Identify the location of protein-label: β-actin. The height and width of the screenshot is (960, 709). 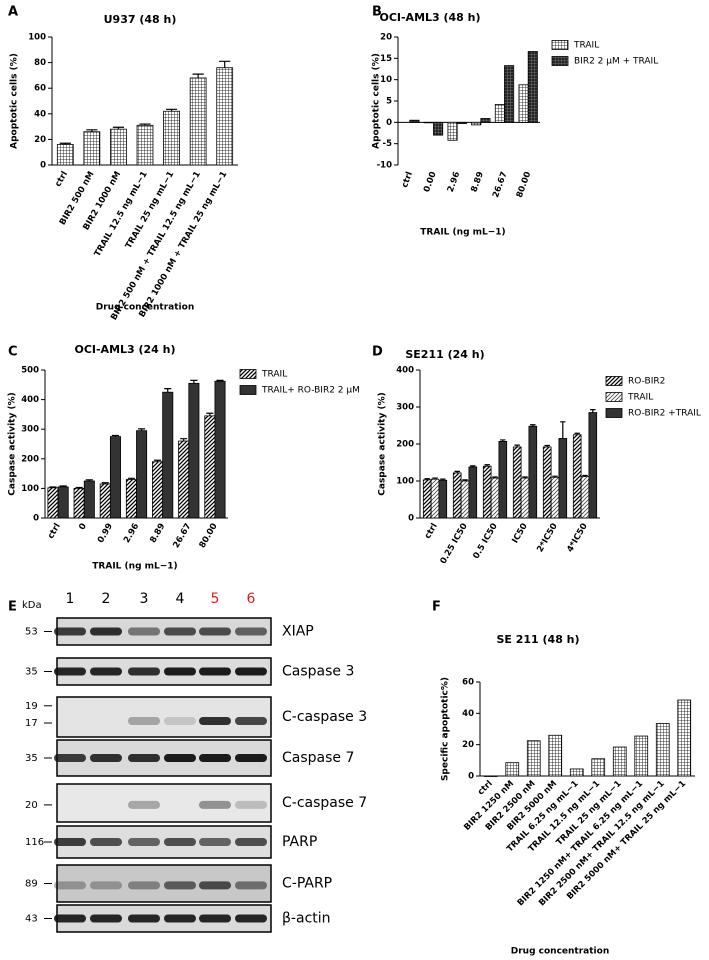
(306, 919).